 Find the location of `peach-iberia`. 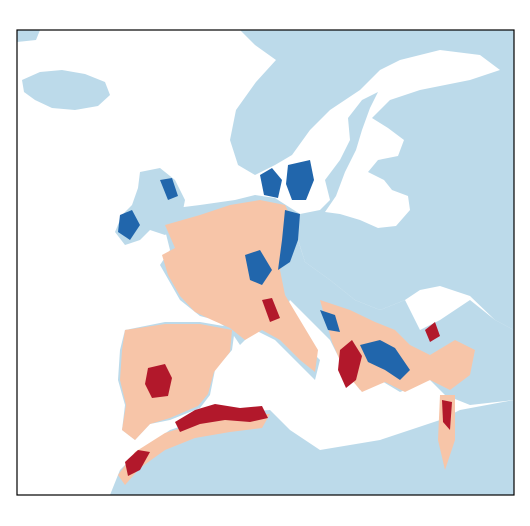

peach-iberia is located at coordinates (176, 382).